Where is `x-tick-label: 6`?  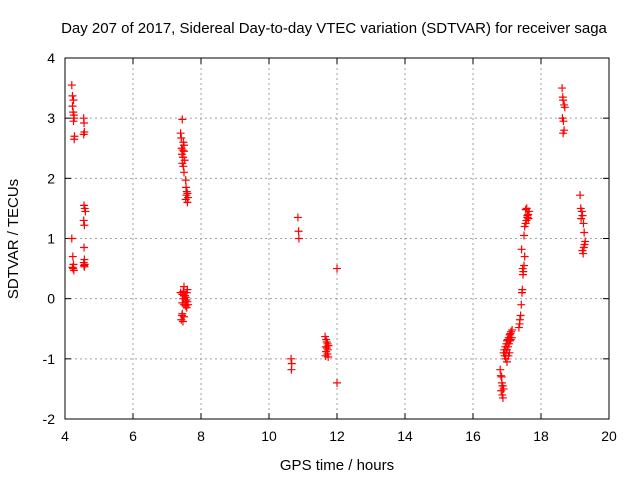 x-tick-label: 6 is located at coordinates (133, 436).